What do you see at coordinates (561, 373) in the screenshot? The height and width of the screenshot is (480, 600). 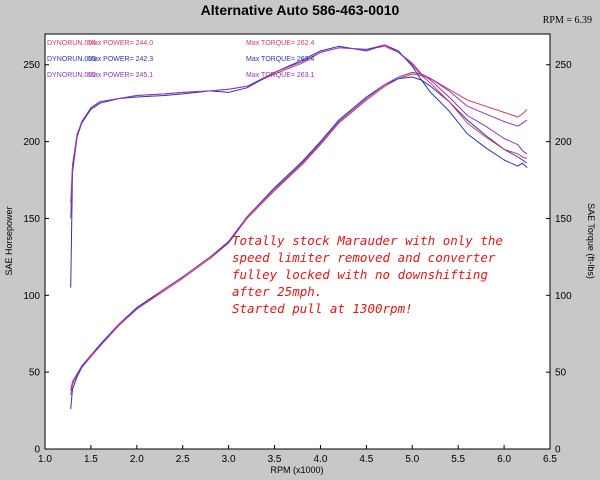 I see `y2-tick-label: 50` at bounding box center [561, 373].